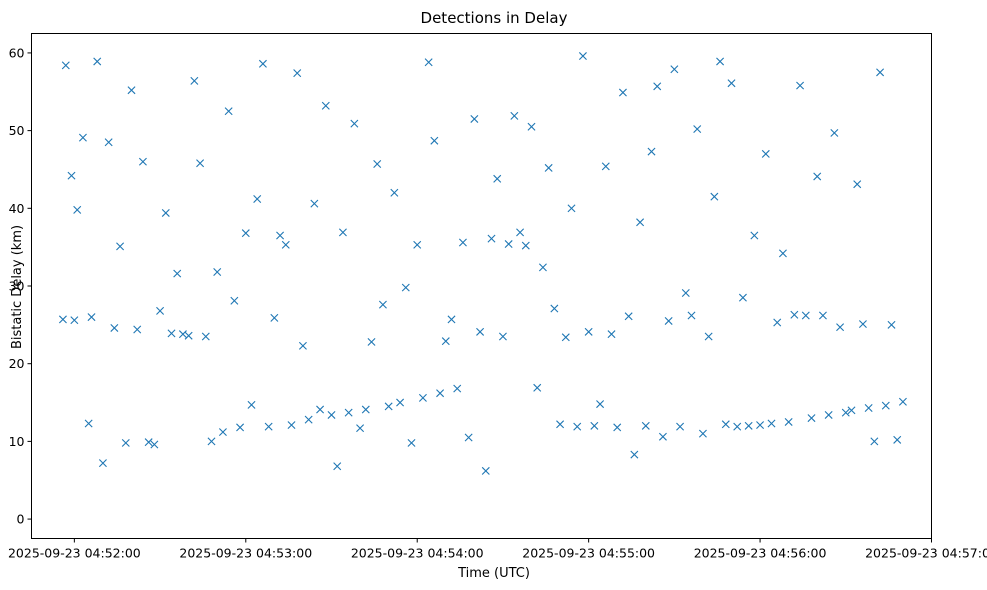  Describe the element at coordinates (17, 441) in the screenshot. I see `y-tick-label: 10` at that location.